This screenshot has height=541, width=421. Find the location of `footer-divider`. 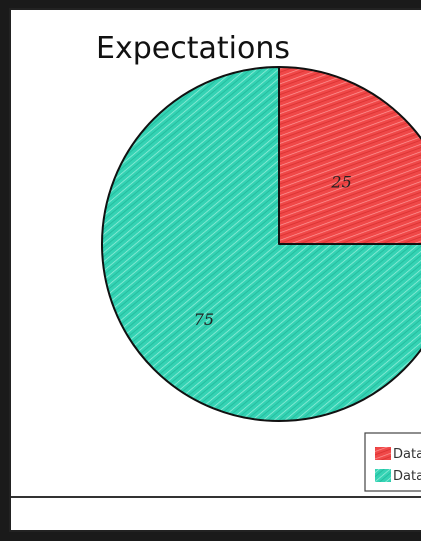

footer-divider is located at coordinates (216, 497).